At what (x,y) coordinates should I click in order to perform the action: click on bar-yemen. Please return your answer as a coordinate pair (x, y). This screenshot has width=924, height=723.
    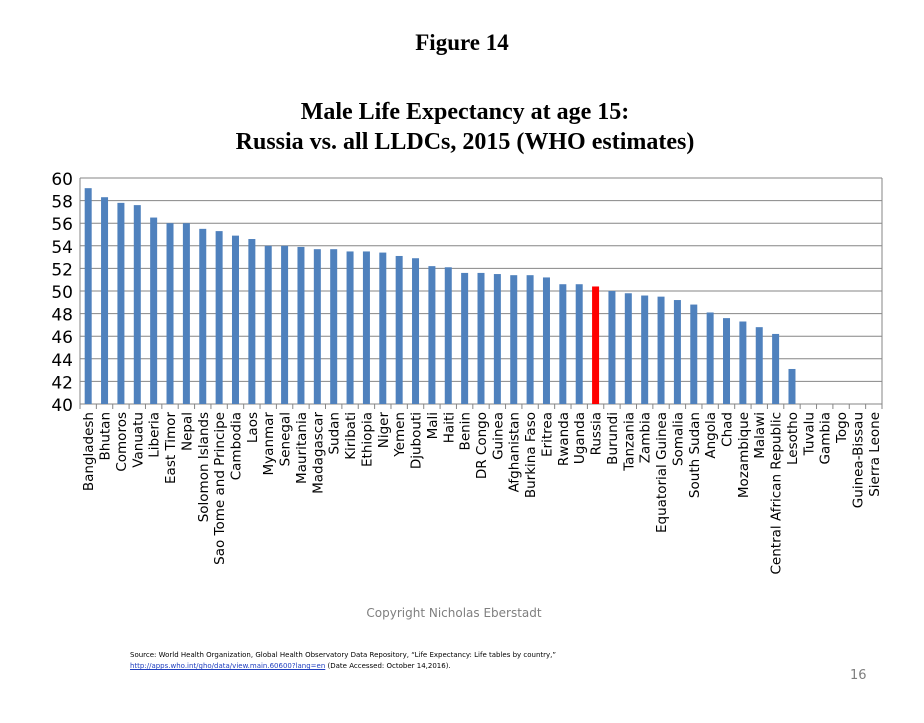
    Looking at the image, I should click on (399, 329).